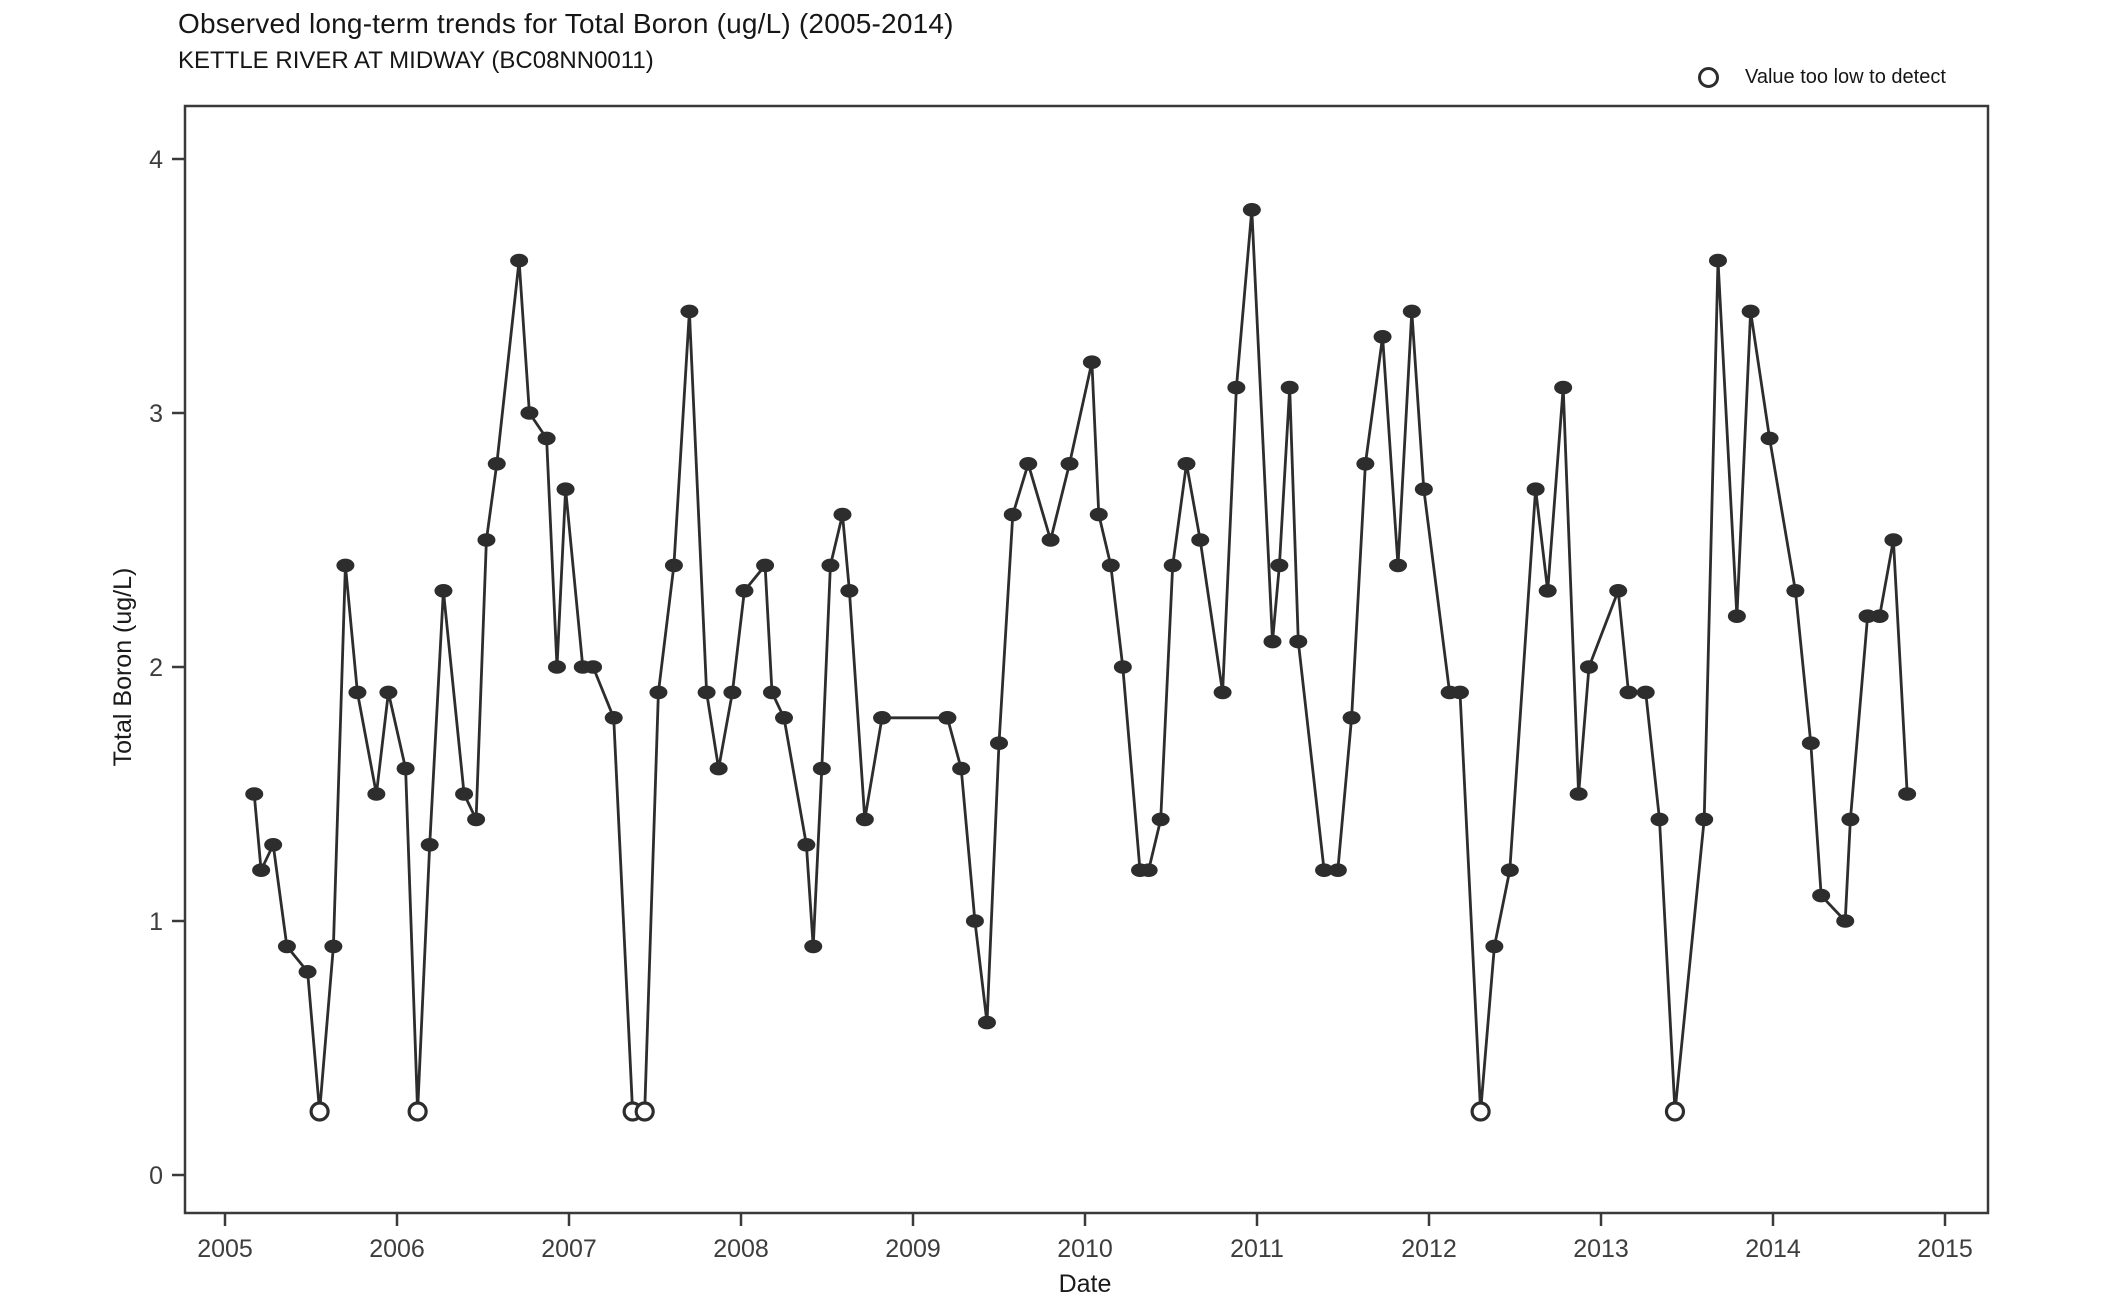 This screenshot has width=2112, height=1309. I want to click on open-circle-icon, so click(1708, 77).